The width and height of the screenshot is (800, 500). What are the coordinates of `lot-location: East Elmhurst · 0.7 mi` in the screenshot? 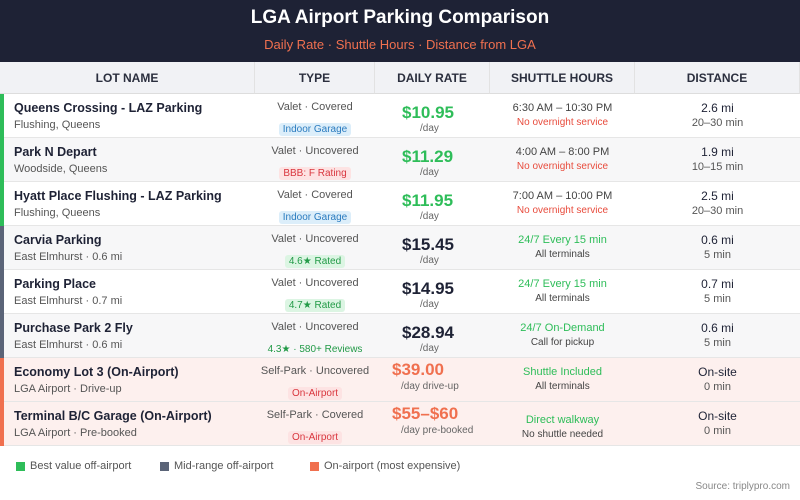 It's located at (68, 301).